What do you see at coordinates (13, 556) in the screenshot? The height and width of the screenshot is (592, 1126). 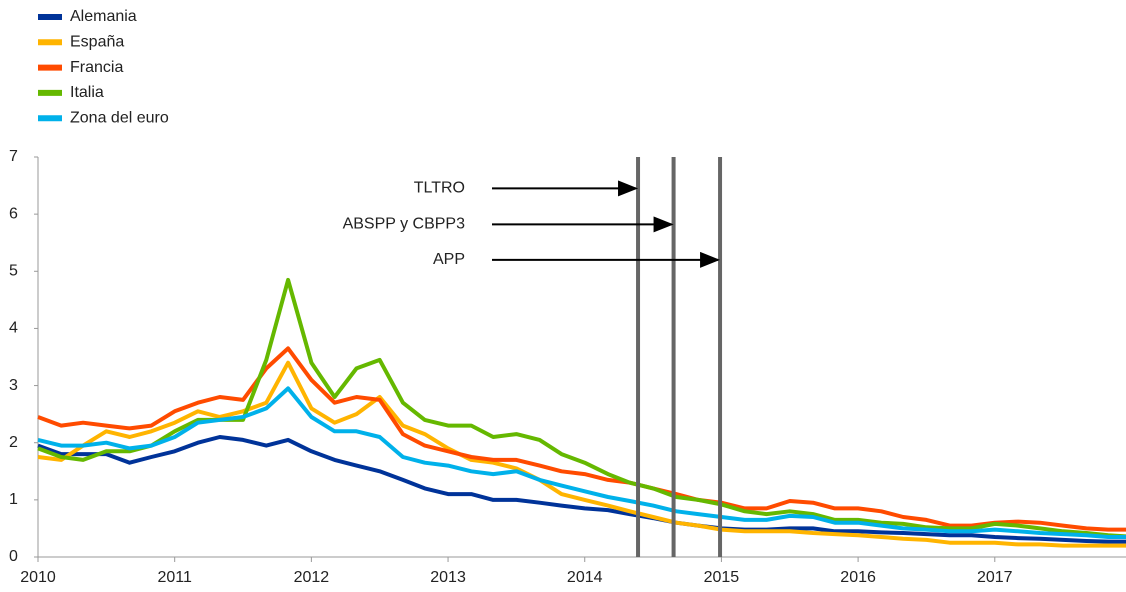 I see `y-tick-label: 0` at bounding box center [13, 556].